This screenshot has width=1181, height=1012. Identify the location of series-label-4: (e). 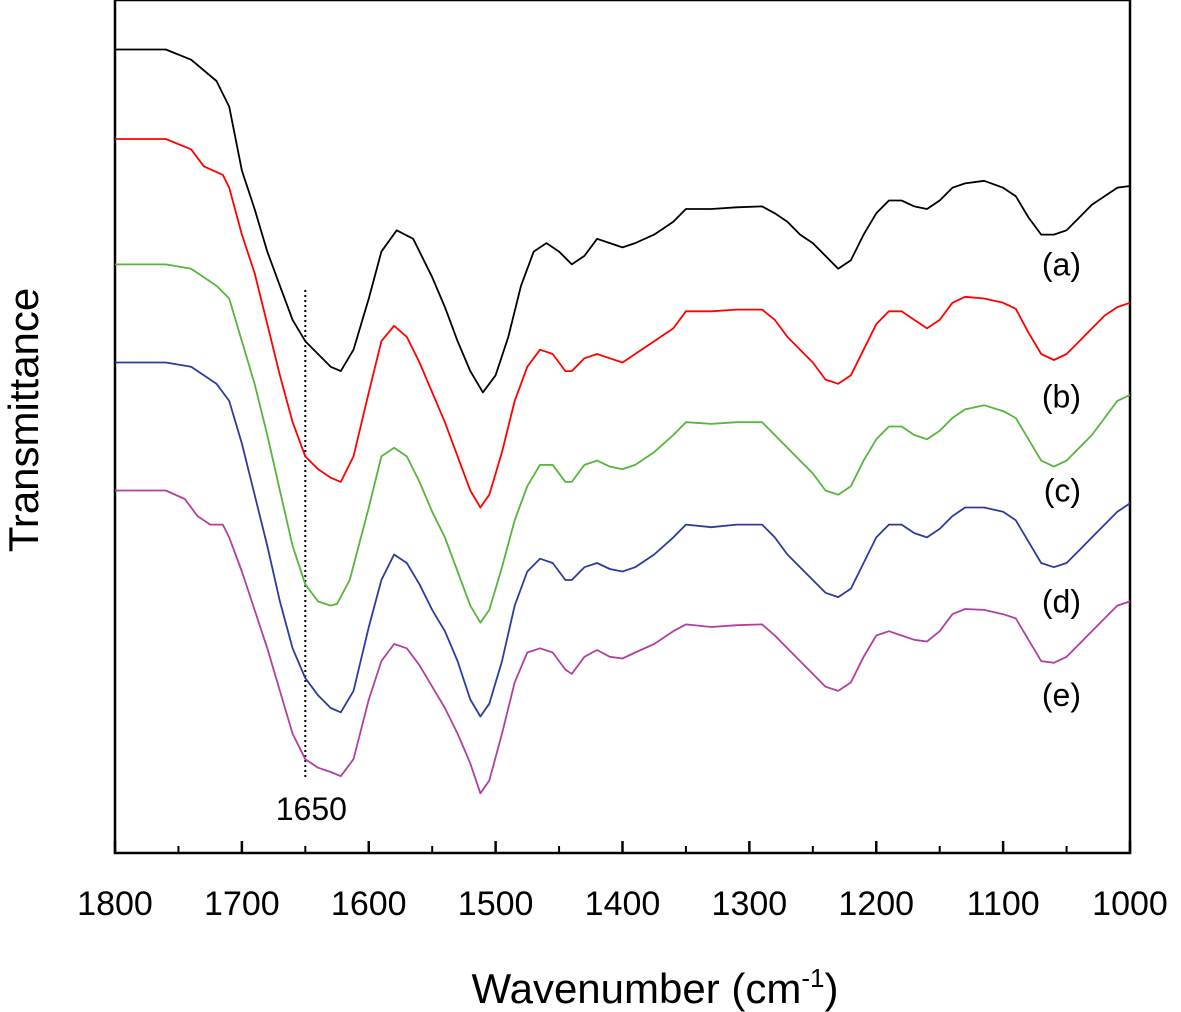
(1061, 695).